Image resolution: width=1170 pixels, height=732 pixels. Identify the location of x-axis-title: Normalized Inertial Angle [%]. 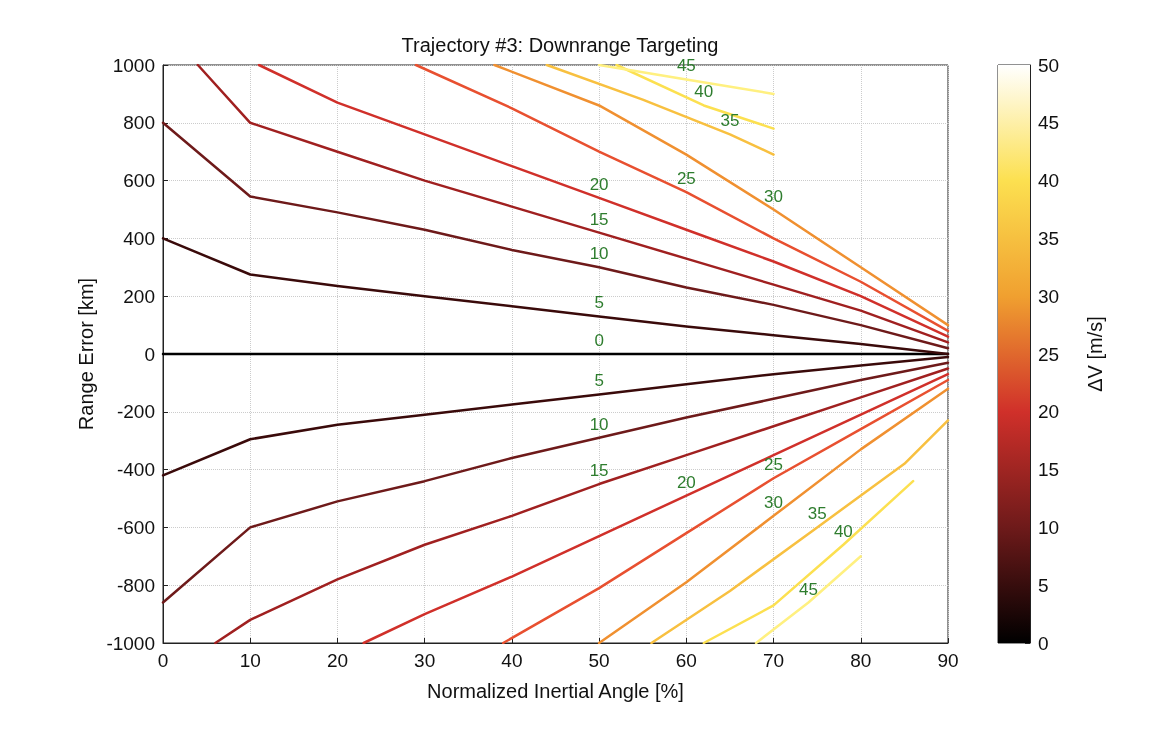
(555, 691).